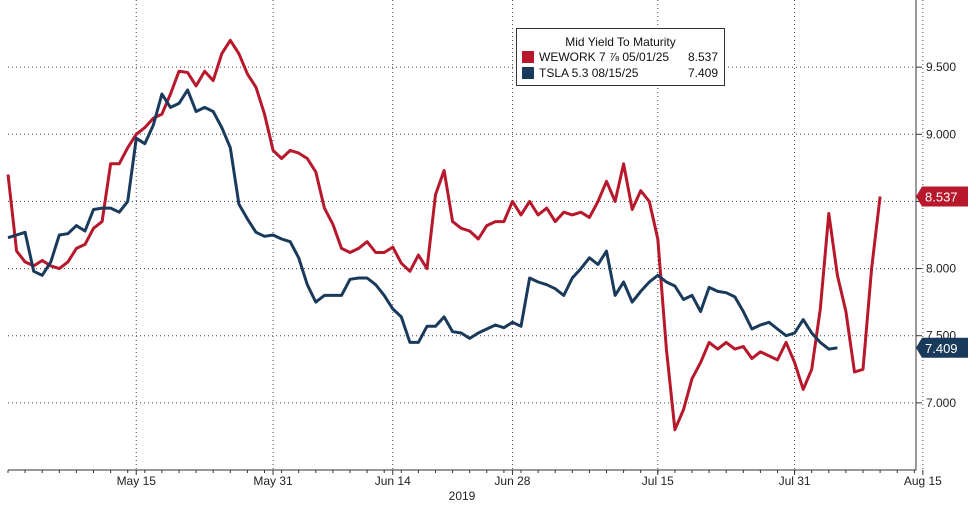  Describe the element at coordinates (393, 481) in the screenshot. I see `x-tick-label: Jun 14` at that location.